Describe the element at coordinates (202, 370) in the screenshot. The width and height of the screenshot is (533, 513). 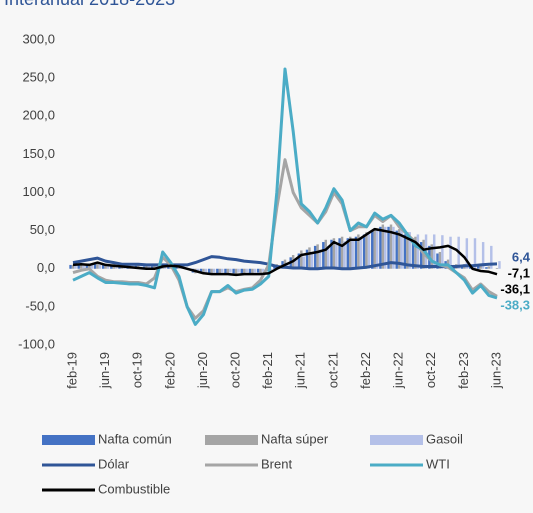
I see `x-tick-label: jun-20` at that location.